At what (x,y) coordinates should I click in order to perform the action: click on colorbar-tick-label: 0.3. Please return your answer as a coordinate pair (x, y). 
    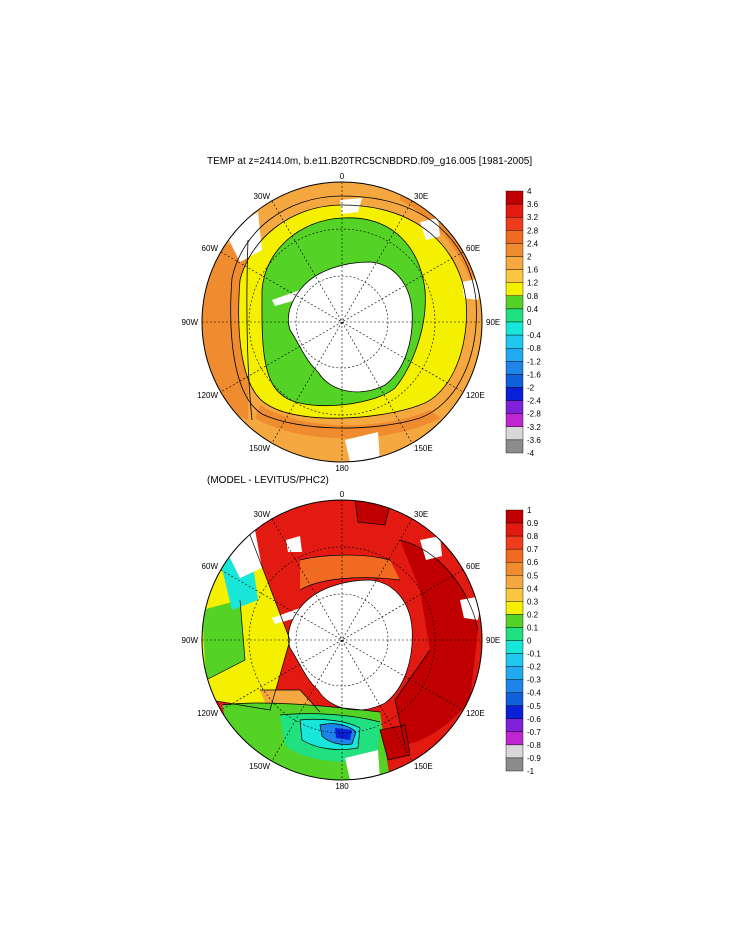
    Looking at the image, I should click on (533, 601).